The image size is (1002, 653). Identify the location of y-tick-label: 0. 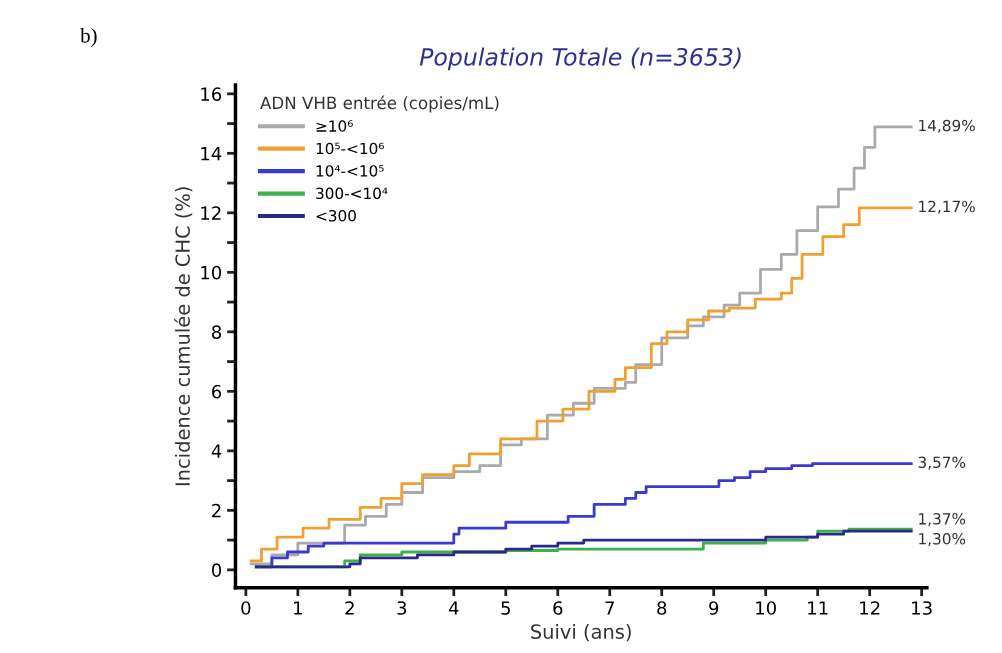
(216, 570).